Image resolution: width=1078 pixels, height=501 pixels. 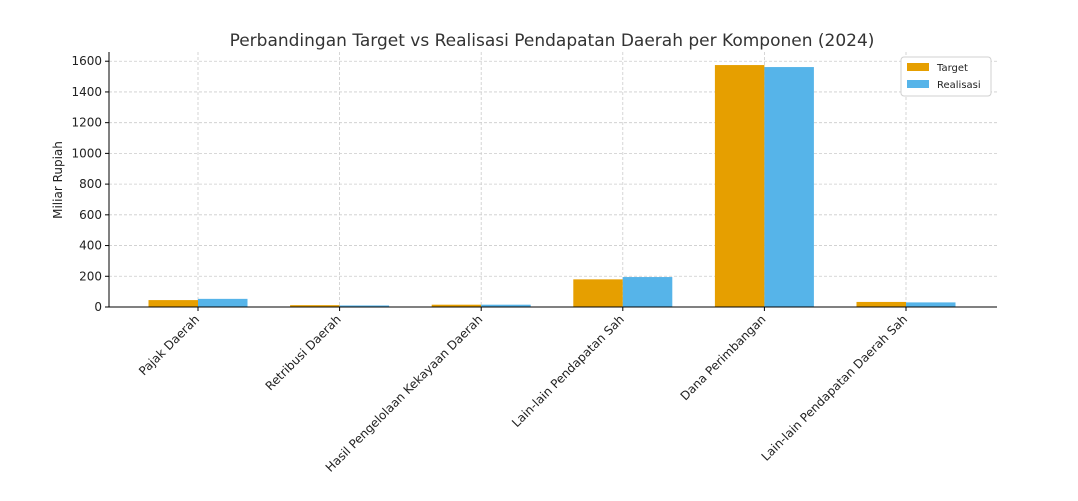 I want to click on y-tick-label: 1400, so click(x=86, y=92).